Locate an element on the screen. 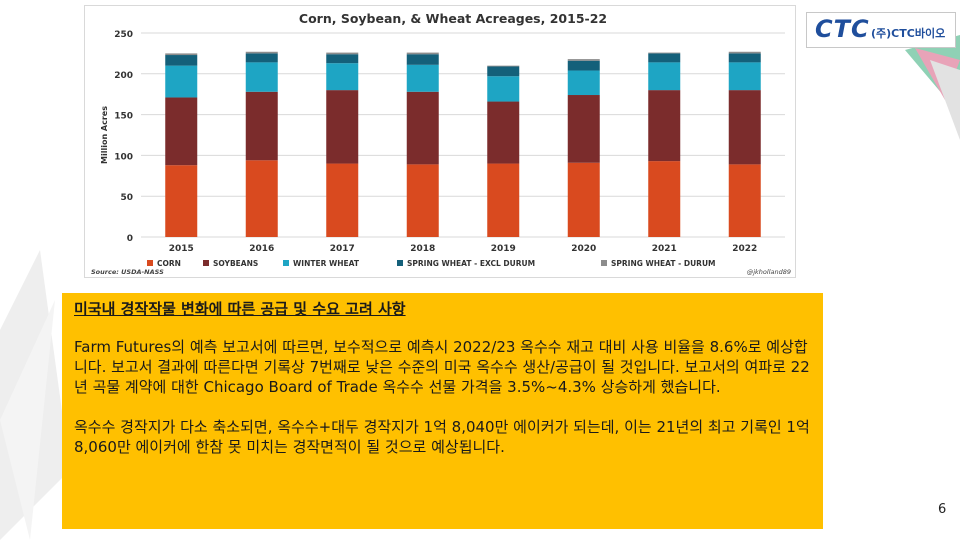  bar-2021-corn is located at coordinates (664, 199).